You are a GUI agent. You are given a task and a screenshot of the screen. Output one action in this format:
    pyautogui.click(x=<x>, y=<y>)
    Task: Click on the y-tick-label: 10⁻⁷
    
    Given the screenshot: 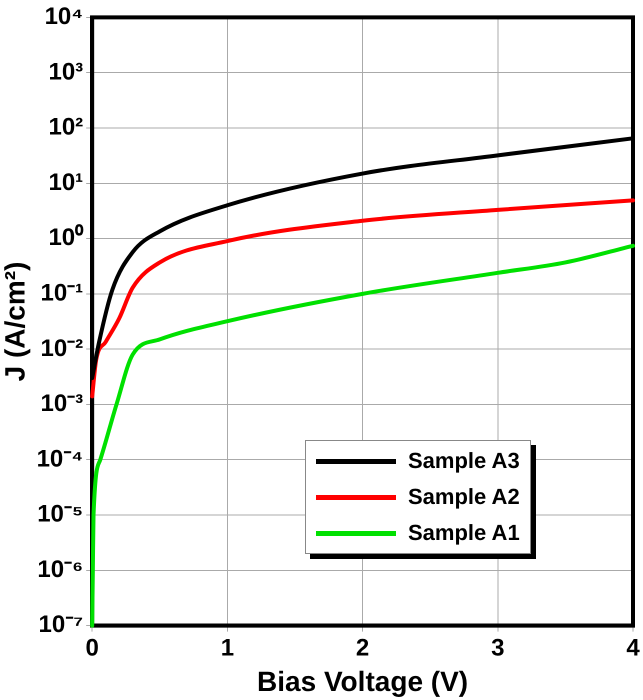 What is the action you would take?
    pyautogui.click(x=61, y=624)
    